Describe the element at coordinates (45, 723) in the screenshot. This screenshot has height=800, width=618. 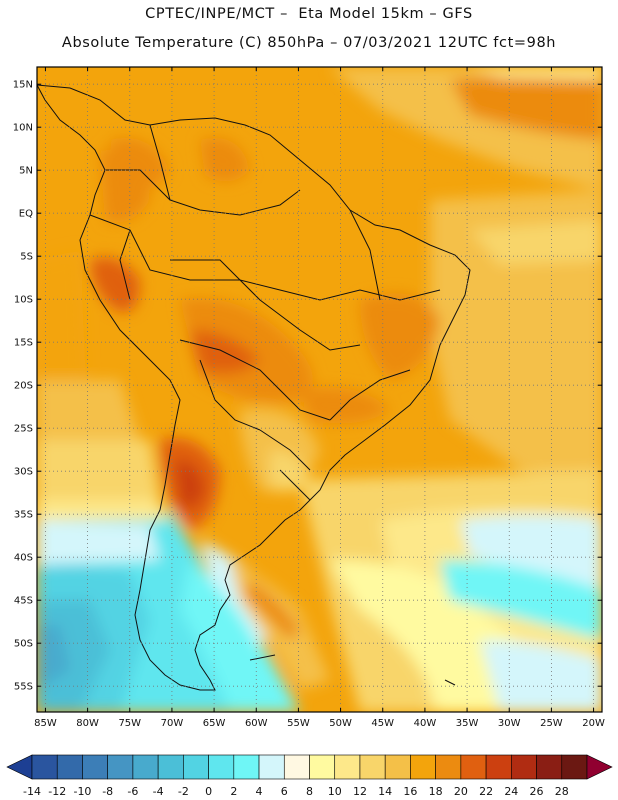
I see `lon-label: 85W` at that location.